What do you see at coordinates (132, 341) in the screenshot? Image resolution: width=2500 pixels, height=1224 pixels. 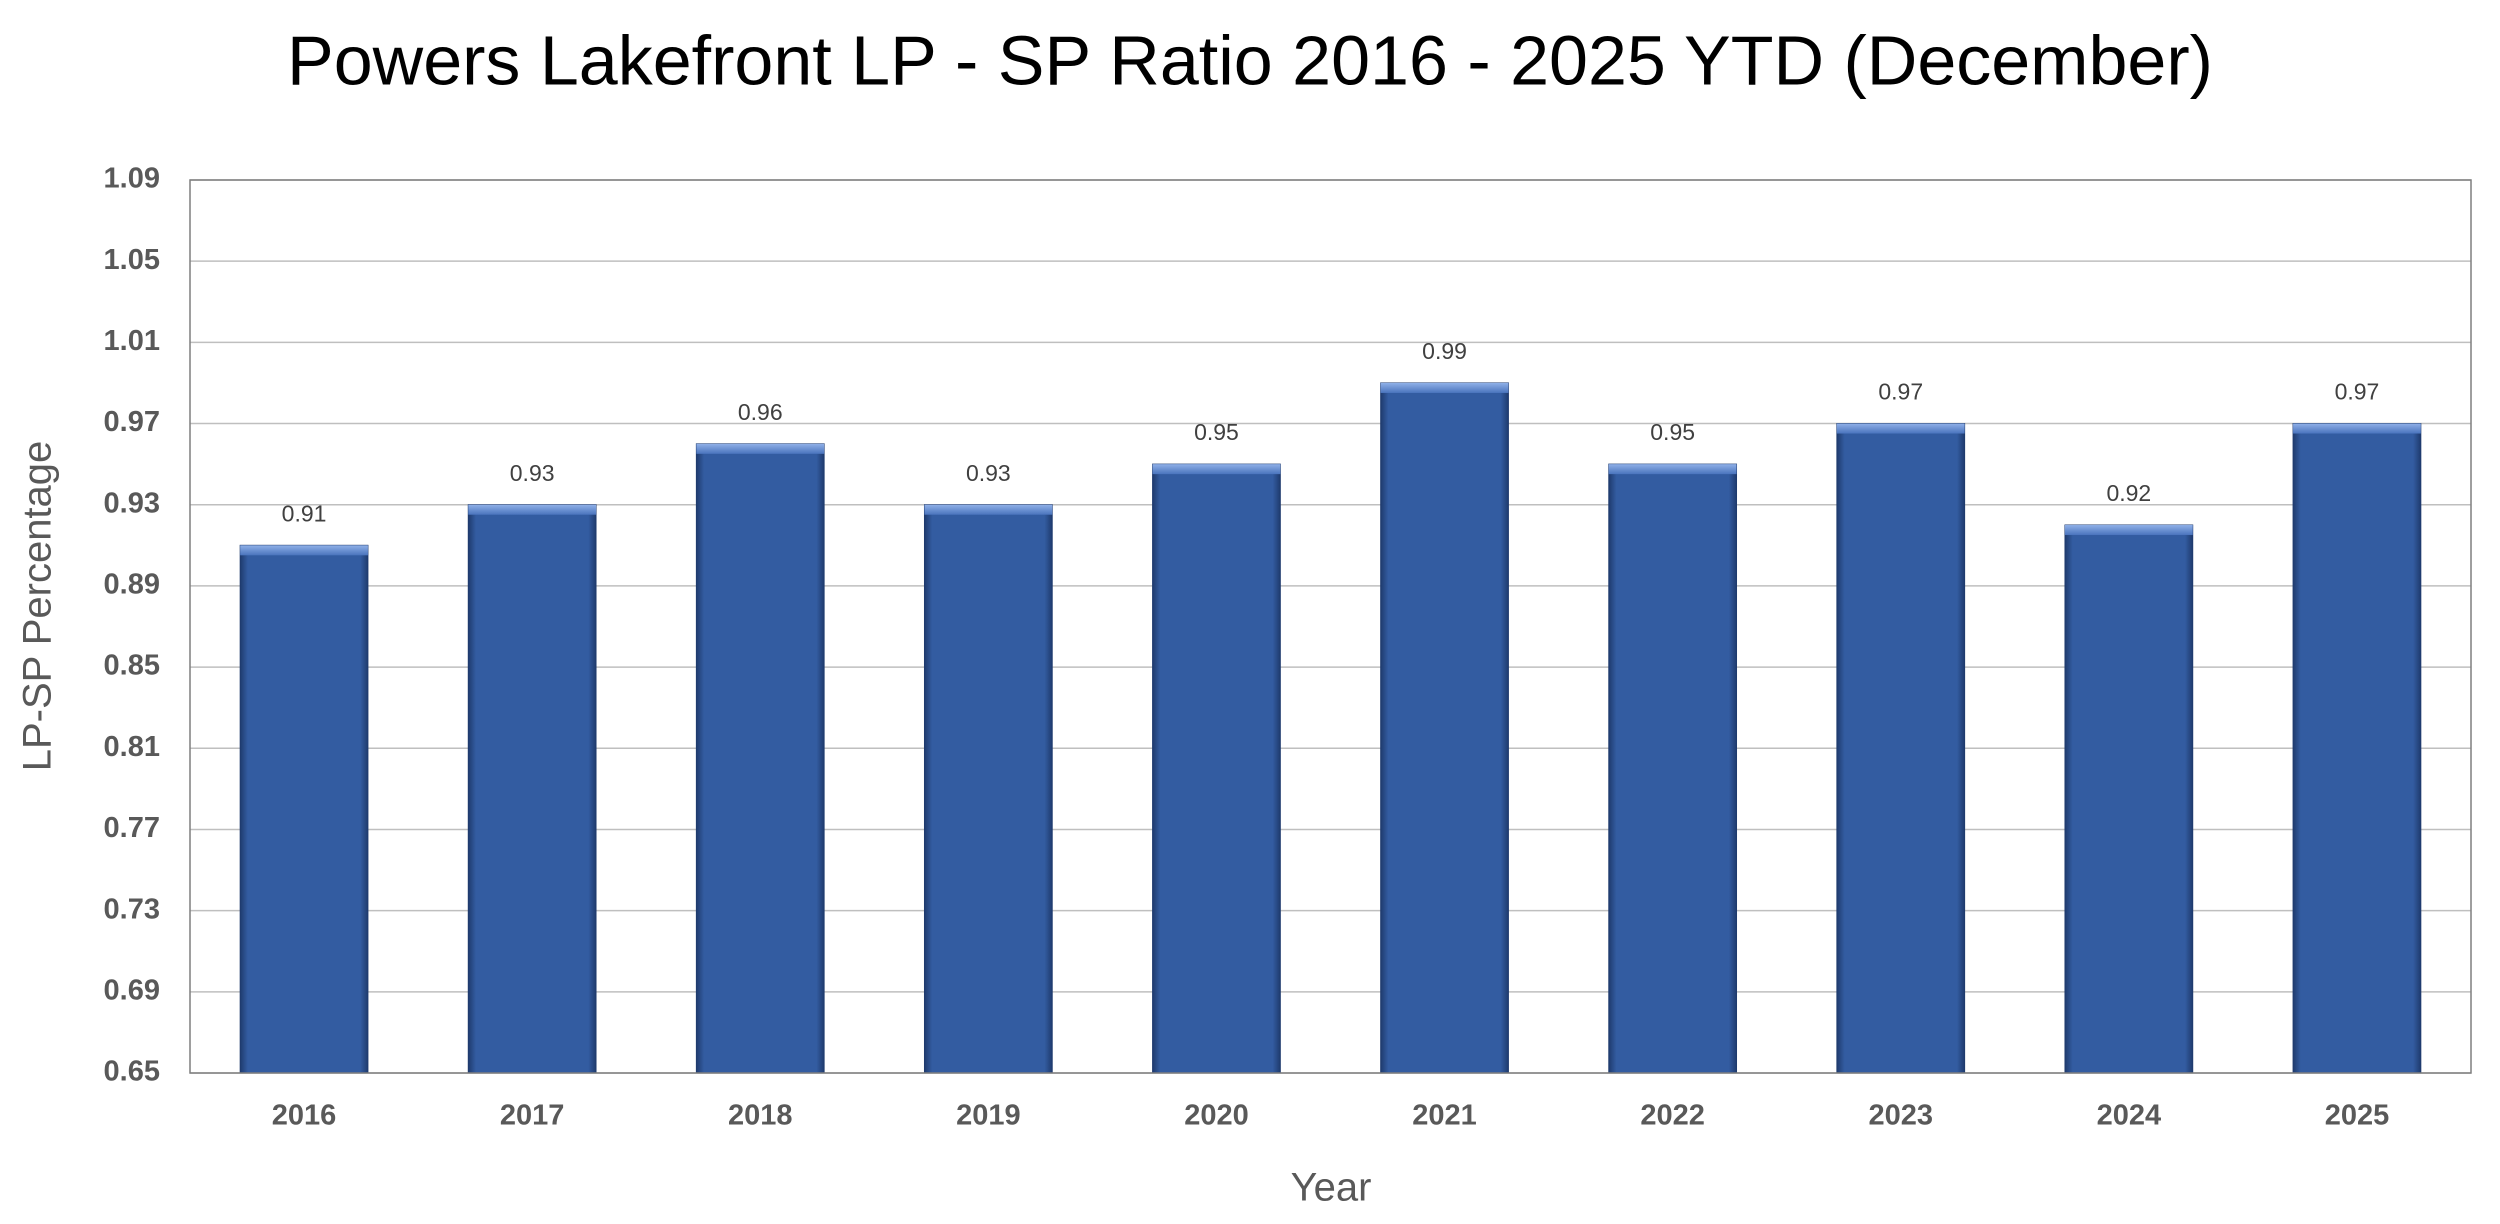 I see `y-tick-label: 1.01` at bounding box center [132, 341].